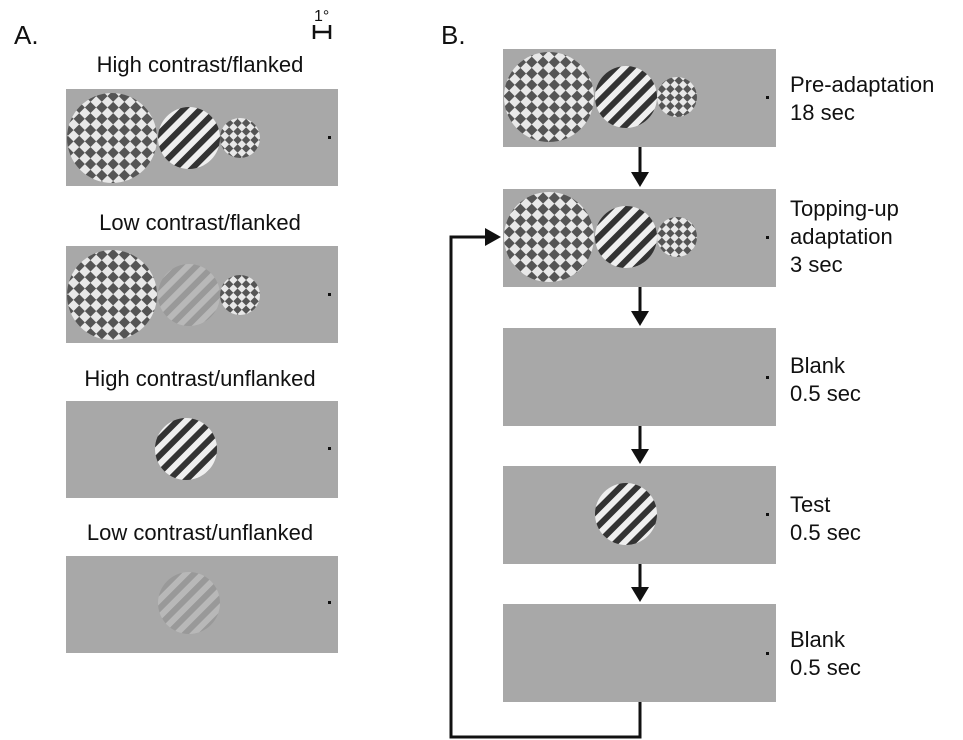 This screenshot has height=740, width=963. Describe the element at coordinates (453, 35) in the screenshot. I see `panel-b-letter: B.` at that location.